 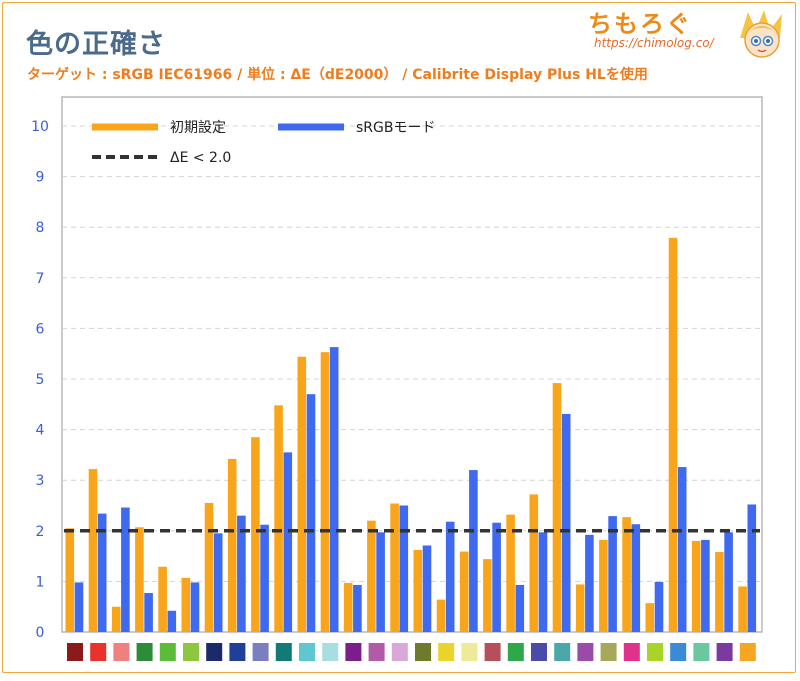 What do you see at coordinates (761, 34) in the screenshot?
I see `mascot-icon` at bounding box center [761, 34].